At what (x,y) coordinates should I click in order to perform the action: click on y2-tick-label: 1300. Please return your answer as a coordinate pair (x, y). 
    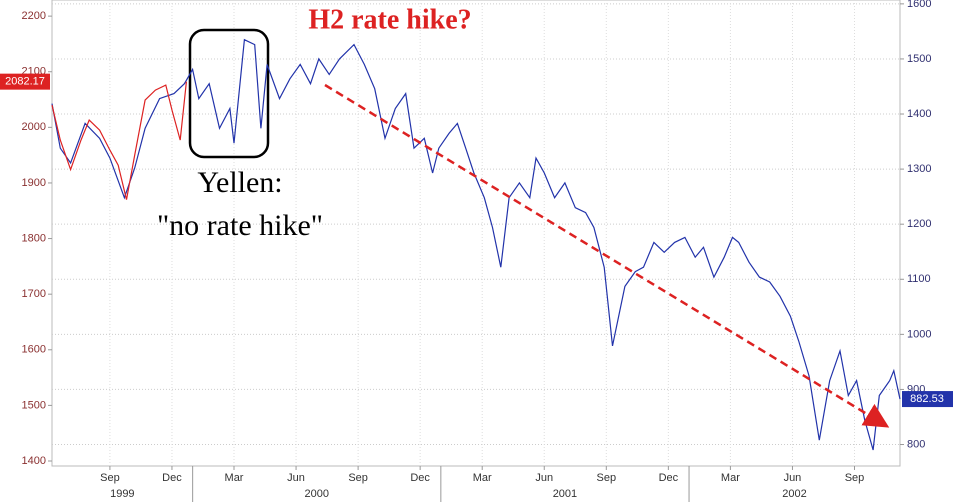
    Looking at the image, I should click on (919, 169).